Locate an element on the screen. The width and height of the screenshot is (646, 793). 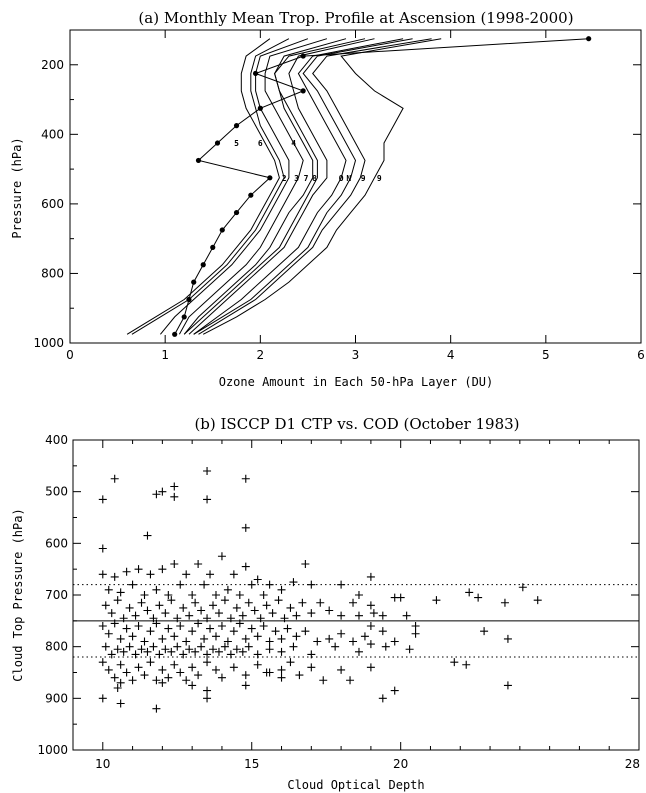
panel-a-month-label: 2 is located at coordinates (284, 178).